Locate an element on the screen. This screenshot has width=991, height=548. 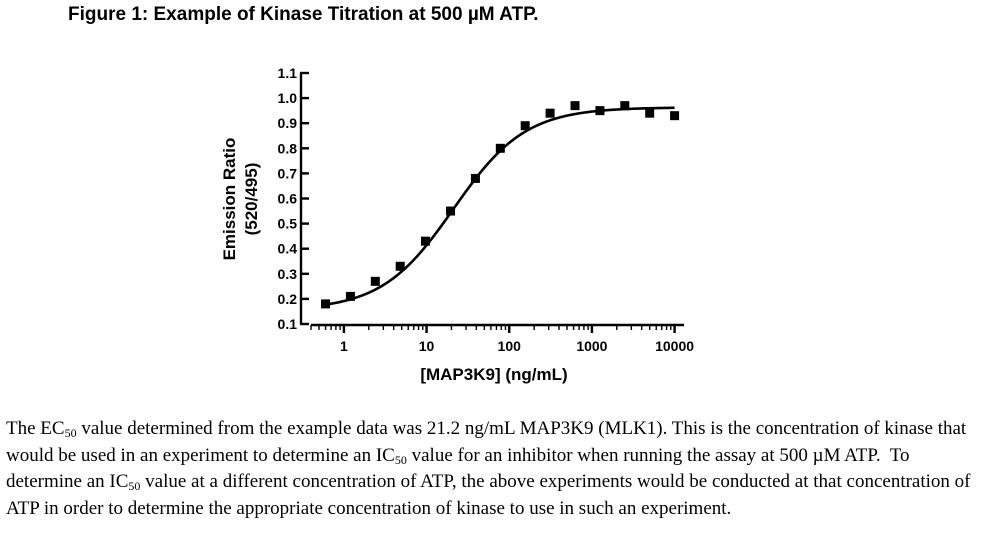
x-tick-label: 10 is located at coordinates (427, 346).